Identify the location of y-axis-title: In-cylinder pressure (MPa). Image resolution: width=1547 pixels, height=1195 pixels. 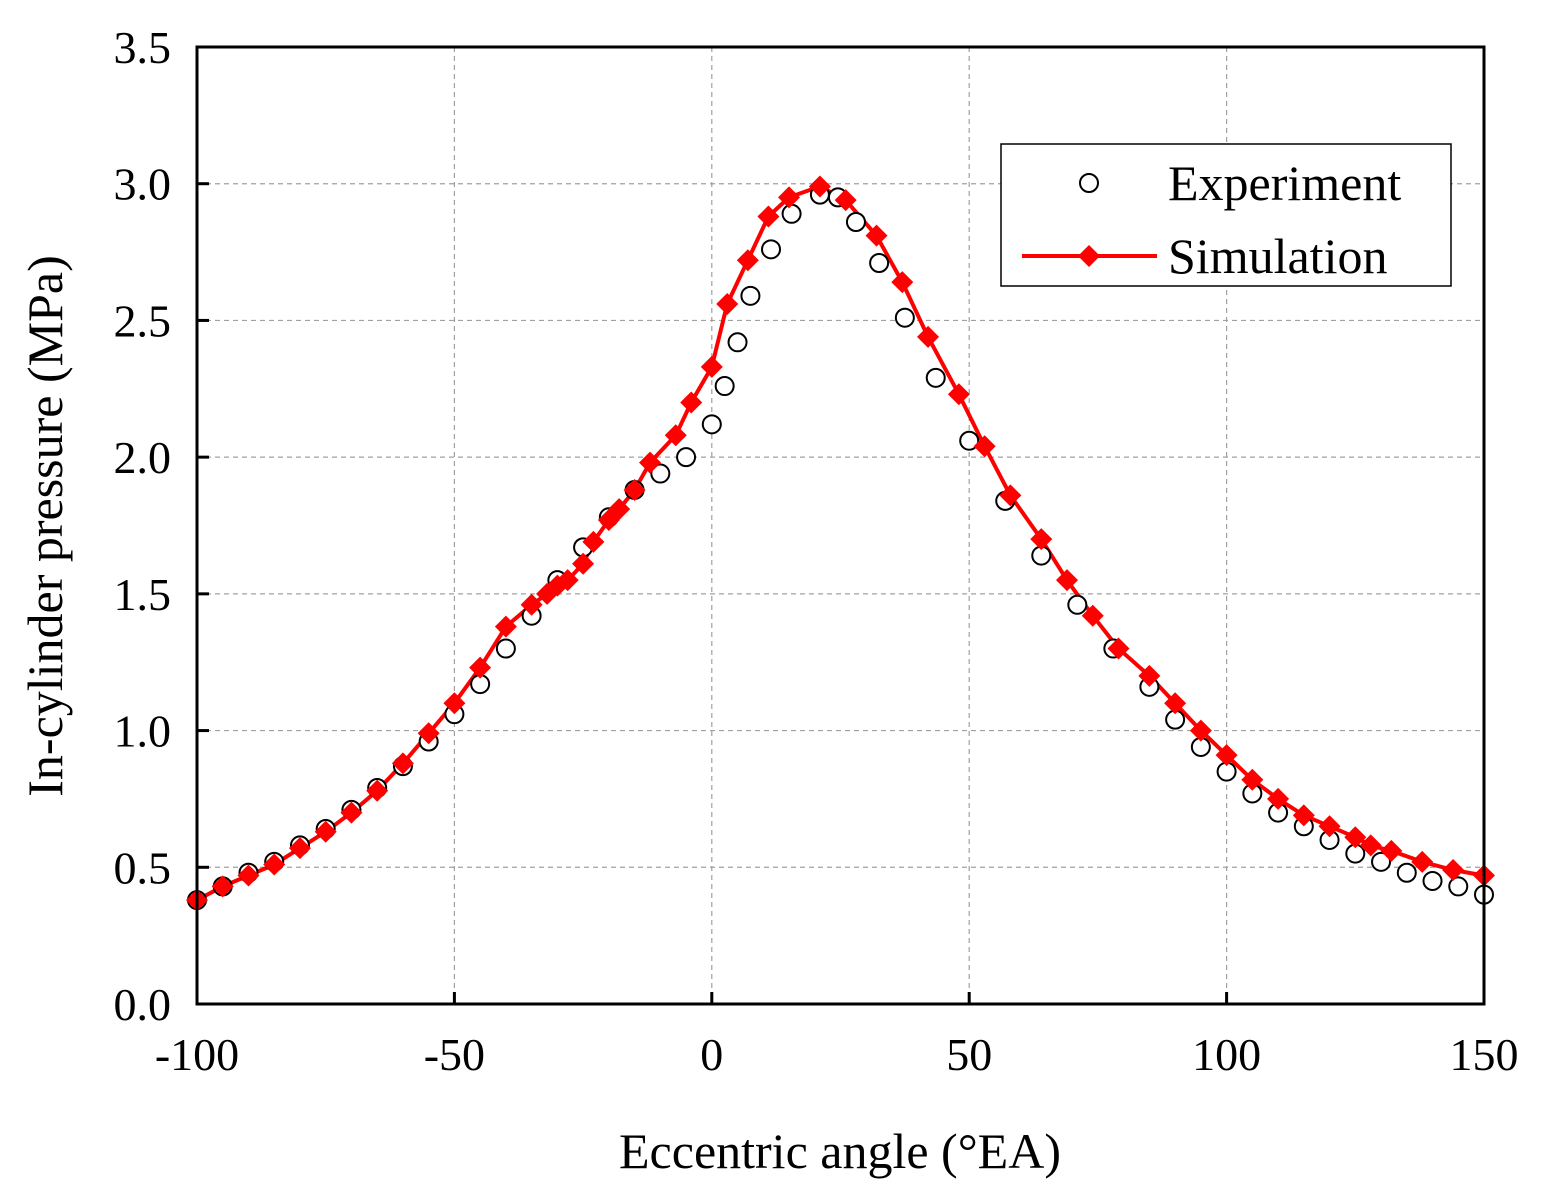
(45, 525).